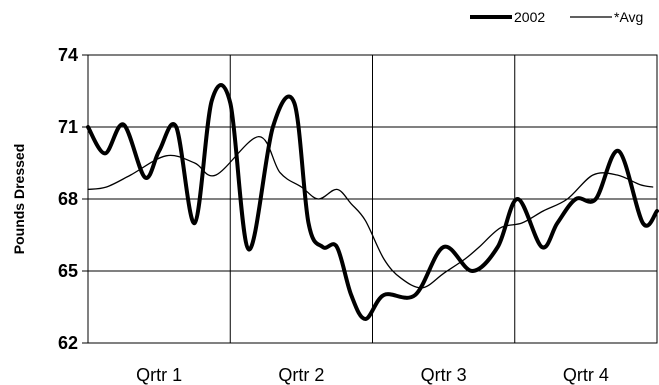 This screenshot has height=385, width=659. I want to click on y-tick-label: 74, so click(68, 55).